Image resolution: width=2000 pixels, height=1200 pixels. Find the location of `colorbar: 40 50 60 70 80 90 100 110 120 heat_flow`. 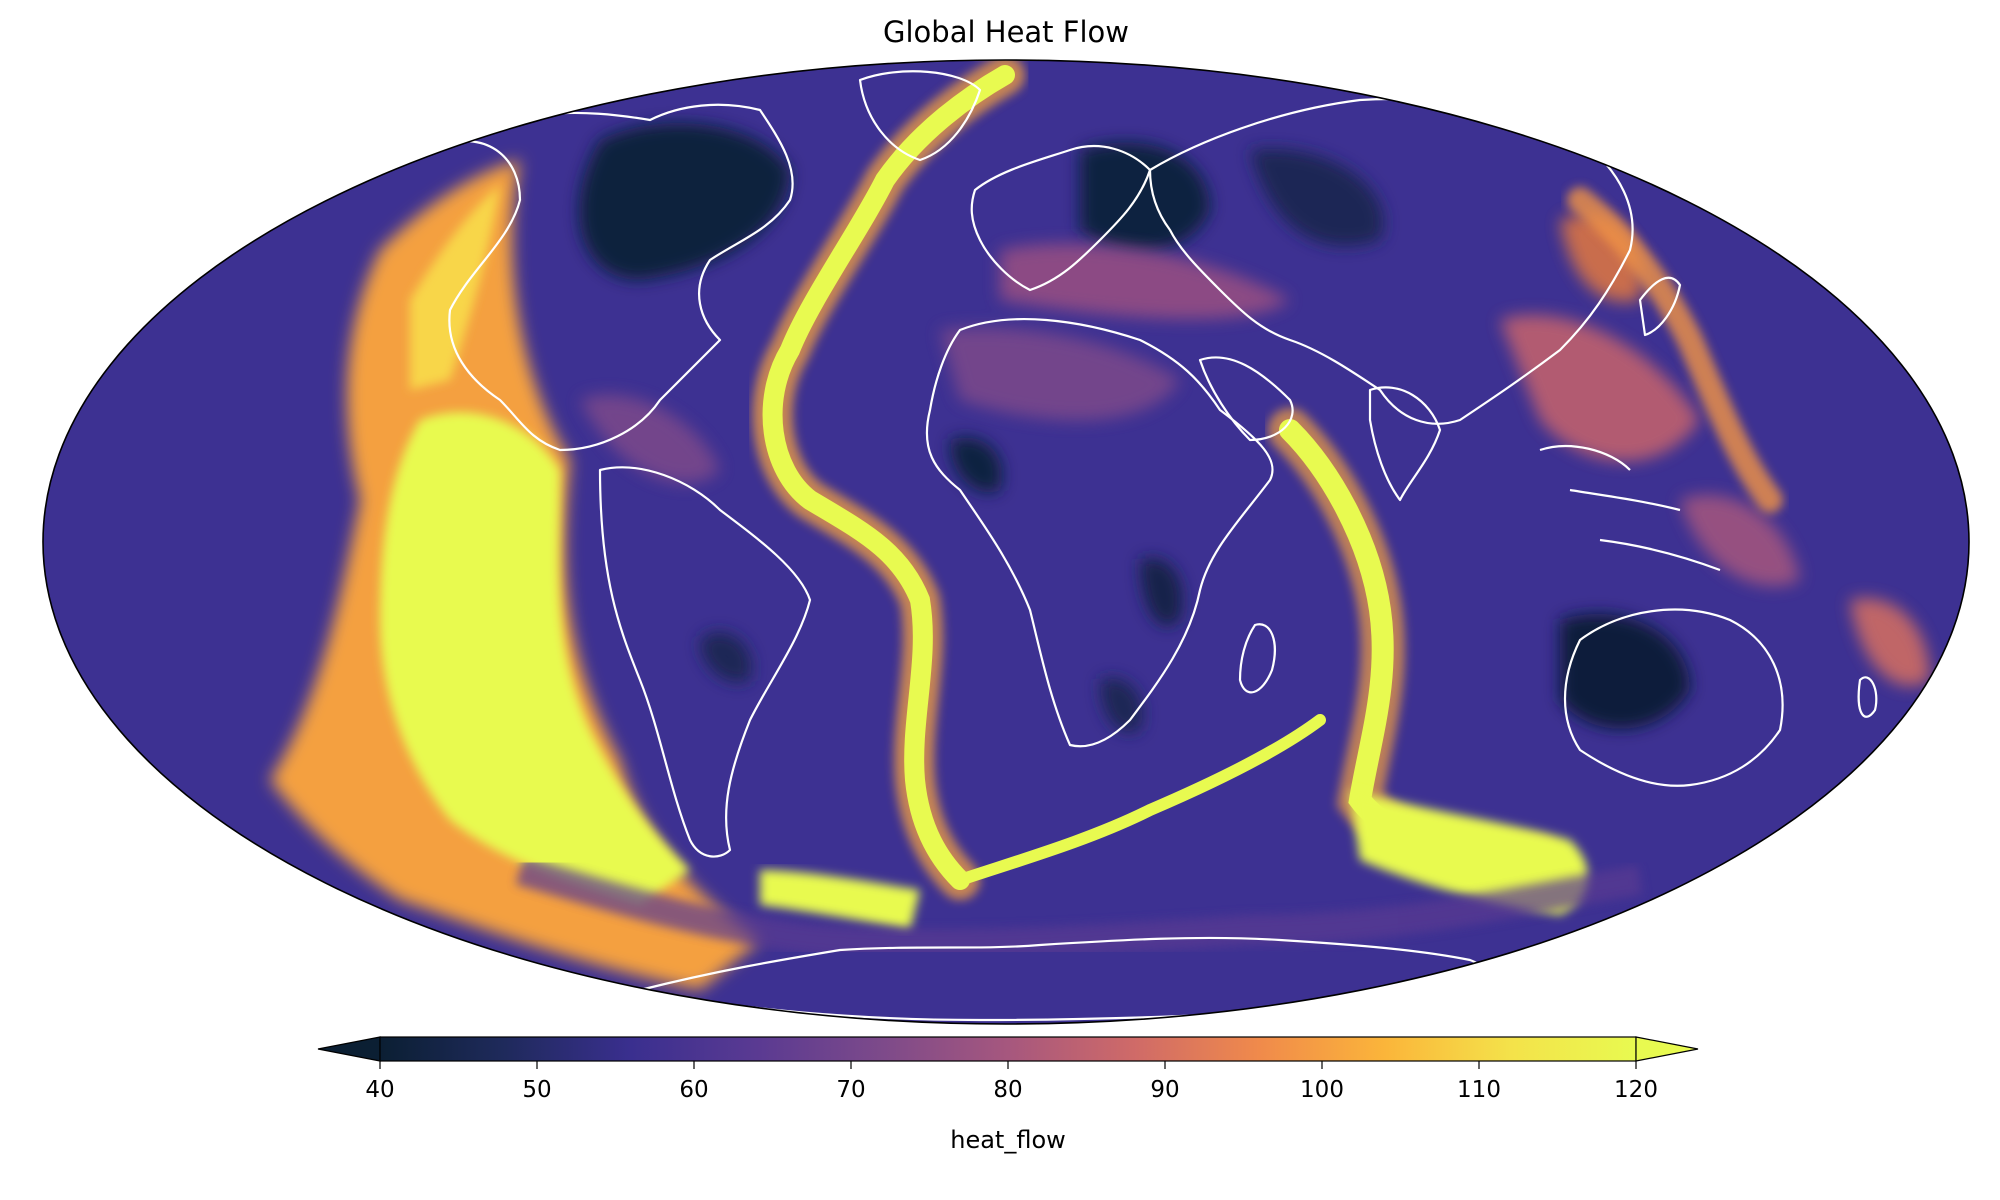

colorbar: 40 50 60 70 80 90 100 110 120 heat_flow is located at coordinates (1008, 1095).